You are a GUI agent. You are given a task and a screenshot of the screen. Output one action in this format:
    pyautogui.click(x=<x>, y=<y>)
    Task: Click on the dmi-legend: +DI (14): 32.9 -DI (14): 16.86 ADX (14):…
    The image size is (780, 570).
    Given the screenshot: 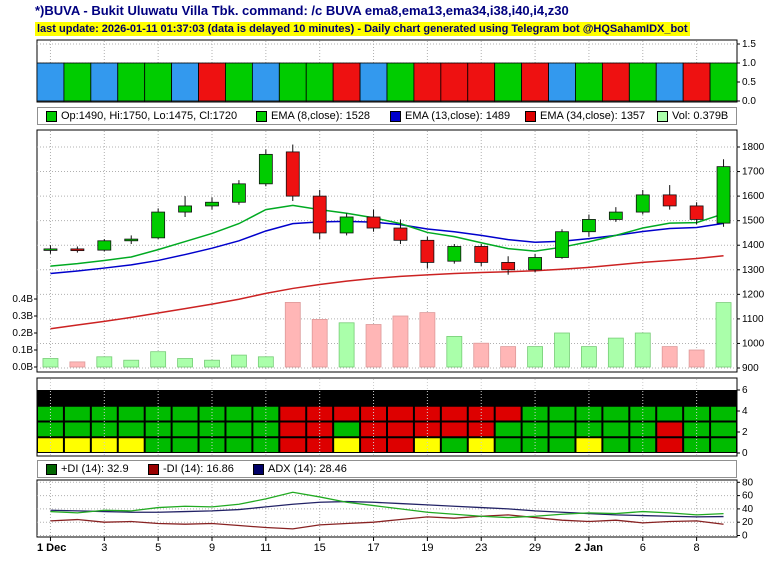 What is the action you would take?
    pyautogui.click(x=387, y=469)
    